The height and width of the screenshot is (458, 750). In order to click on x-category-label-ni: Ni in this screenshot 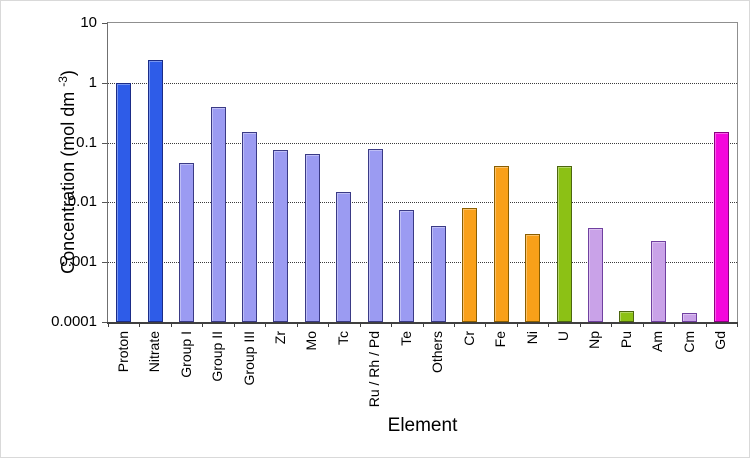, I will do `click(531, 338)`.